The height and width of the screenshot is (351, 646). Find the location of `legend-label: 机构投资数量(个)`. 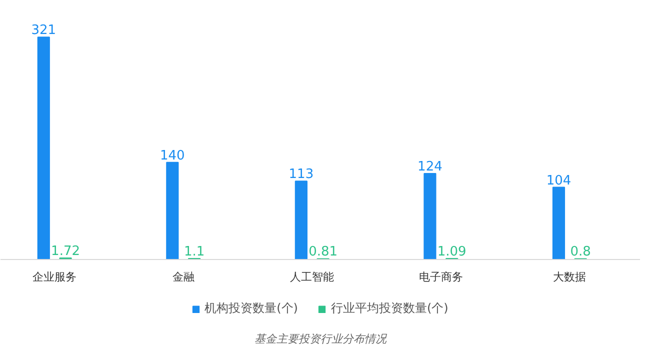

legend-label: 机构投资数量(个) is located at coordinates (251, 308).